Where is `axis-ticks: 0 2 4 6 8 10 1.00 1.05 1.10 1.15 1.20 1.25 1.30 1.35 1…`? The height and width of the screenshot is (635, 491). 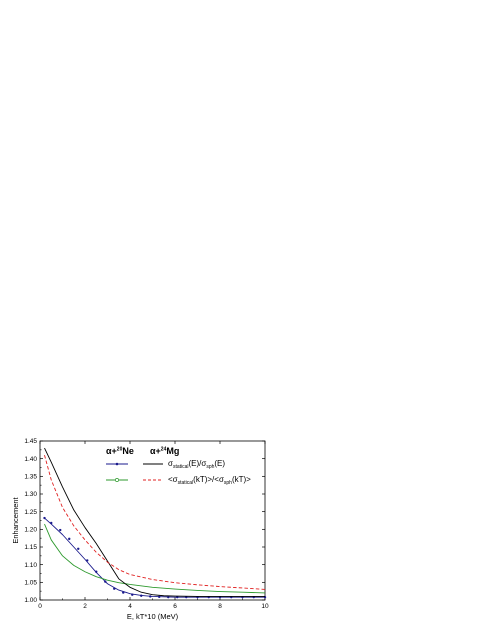
axis-ticks: 0 2 4 6 8 10 1.00 1.05 1.10 1.15 1.20 1.25 1.30 1.35 1… is located at coordinates (146, 524).